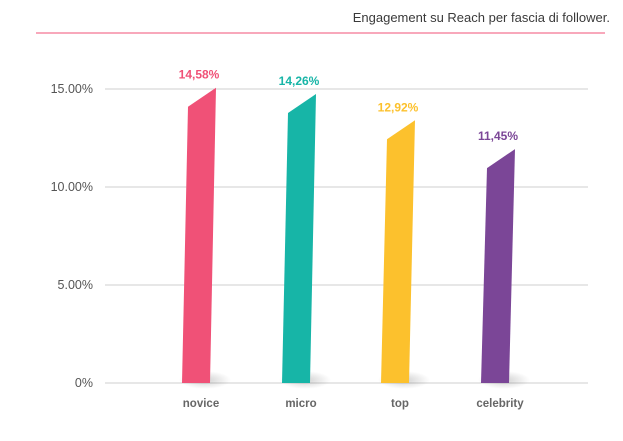 This screenshot has width=623, height=441. Describe the element at coordinates (500, 404) in the screenshot. I see `x-category-label: celebrity` at that location.